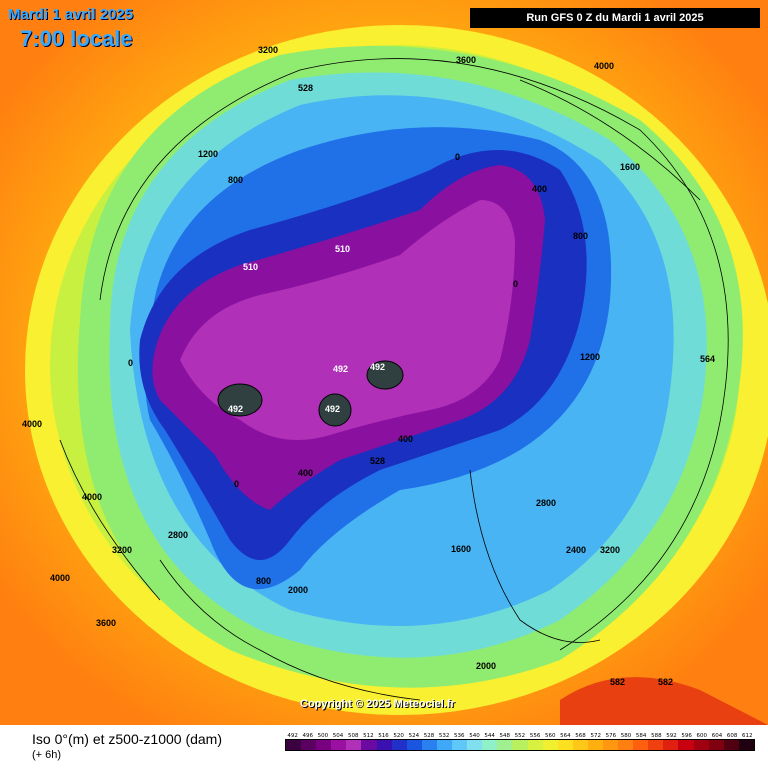 The width and height of the screenshot is (768, 768). Describe the element at coordinates (32, 424) in the screenshot. I see `label-iso4000-d: 4000` at that location.